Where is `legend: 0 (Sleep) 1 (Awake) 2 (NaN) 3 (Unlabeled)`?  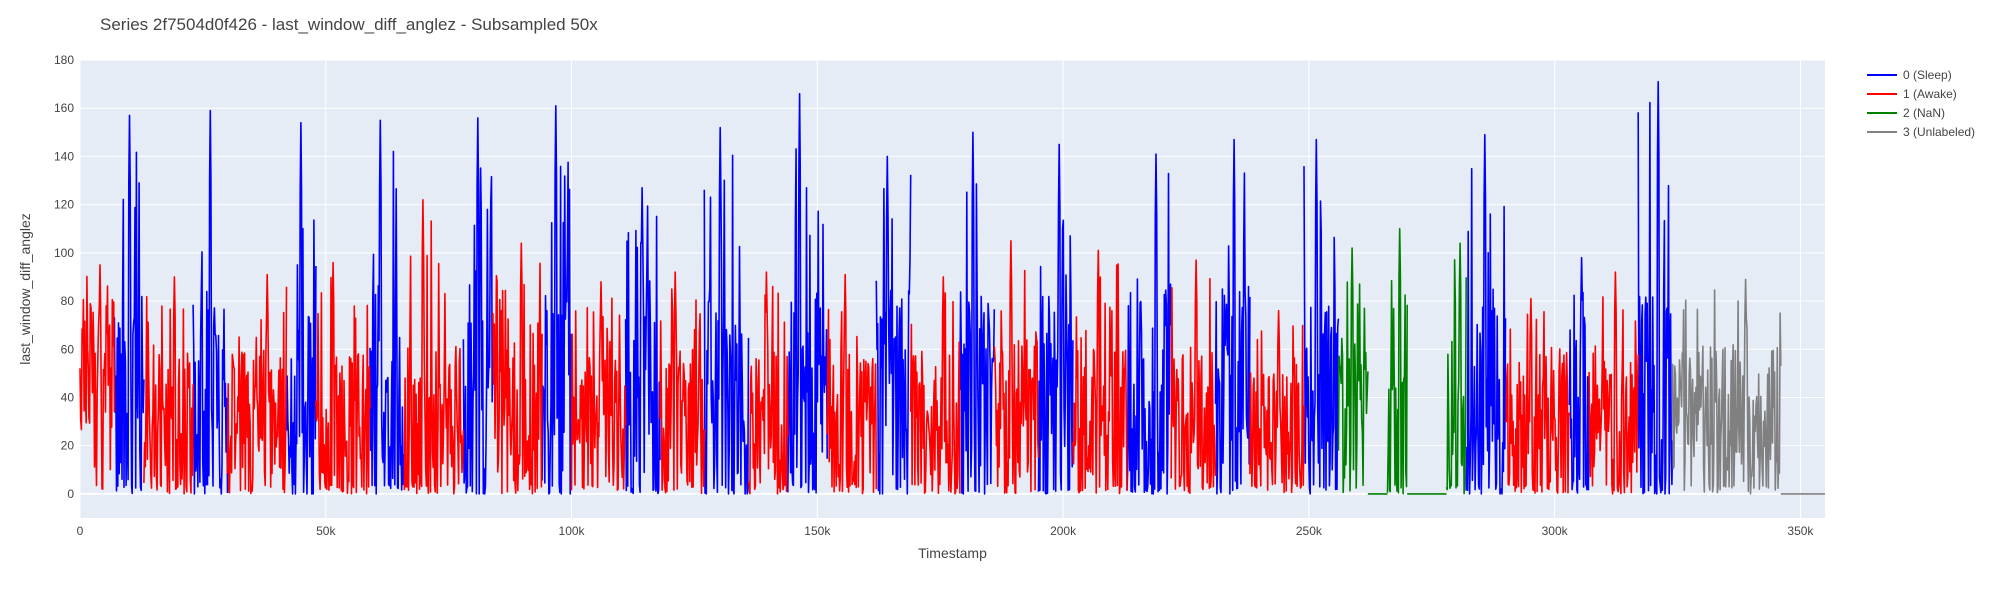 legend: 0 (Sleep) 1 (Awake) 2 (NaN) 3 (Unlabeled) is located at coordinates (1921, 103).